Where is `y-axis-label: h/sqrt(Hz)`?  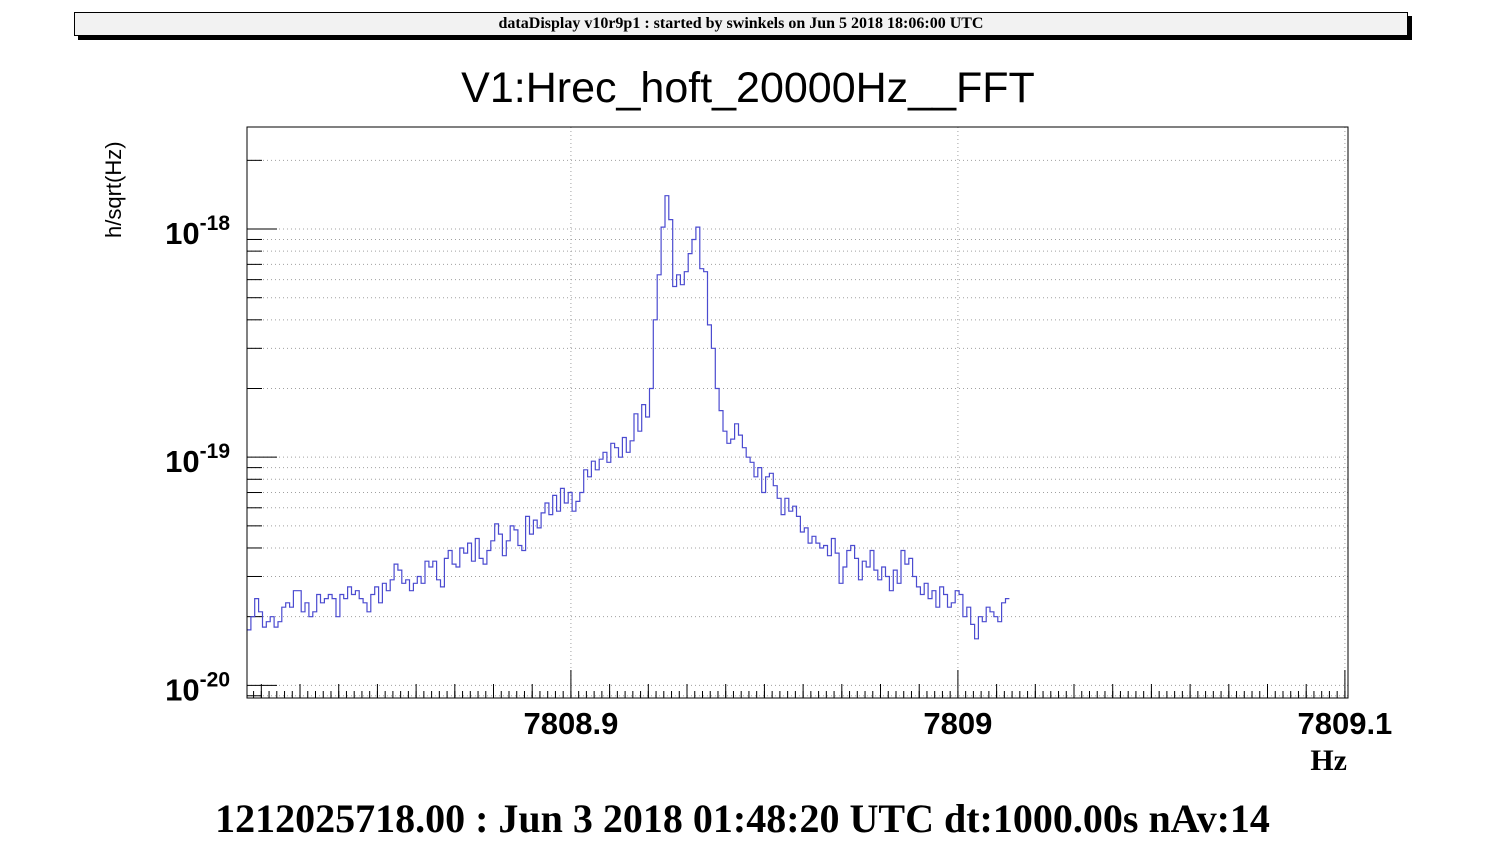 y-axis-label: h/sqrt(Hz) is located at coordinates (113, 189).